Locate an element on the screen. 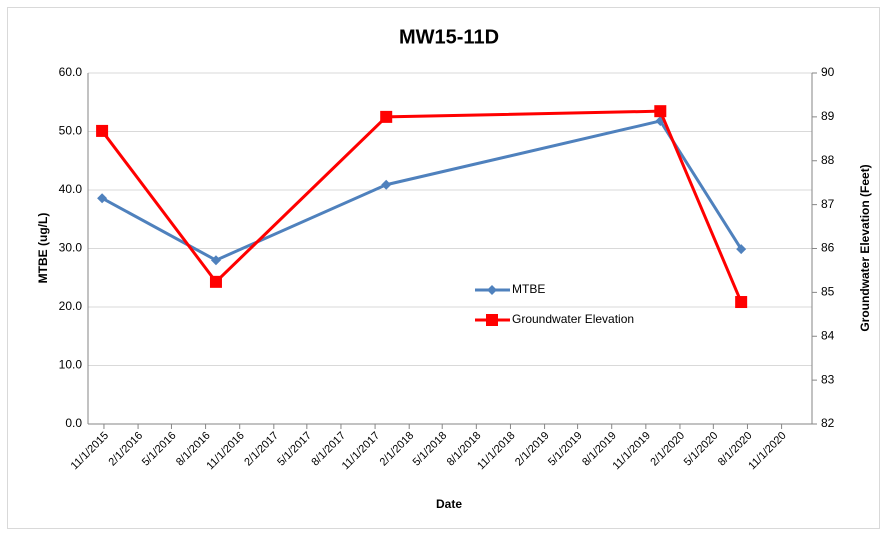 This screenshot has width=887, height=536. y-tick-label: 60.0 is located at coordinates (71, 72).